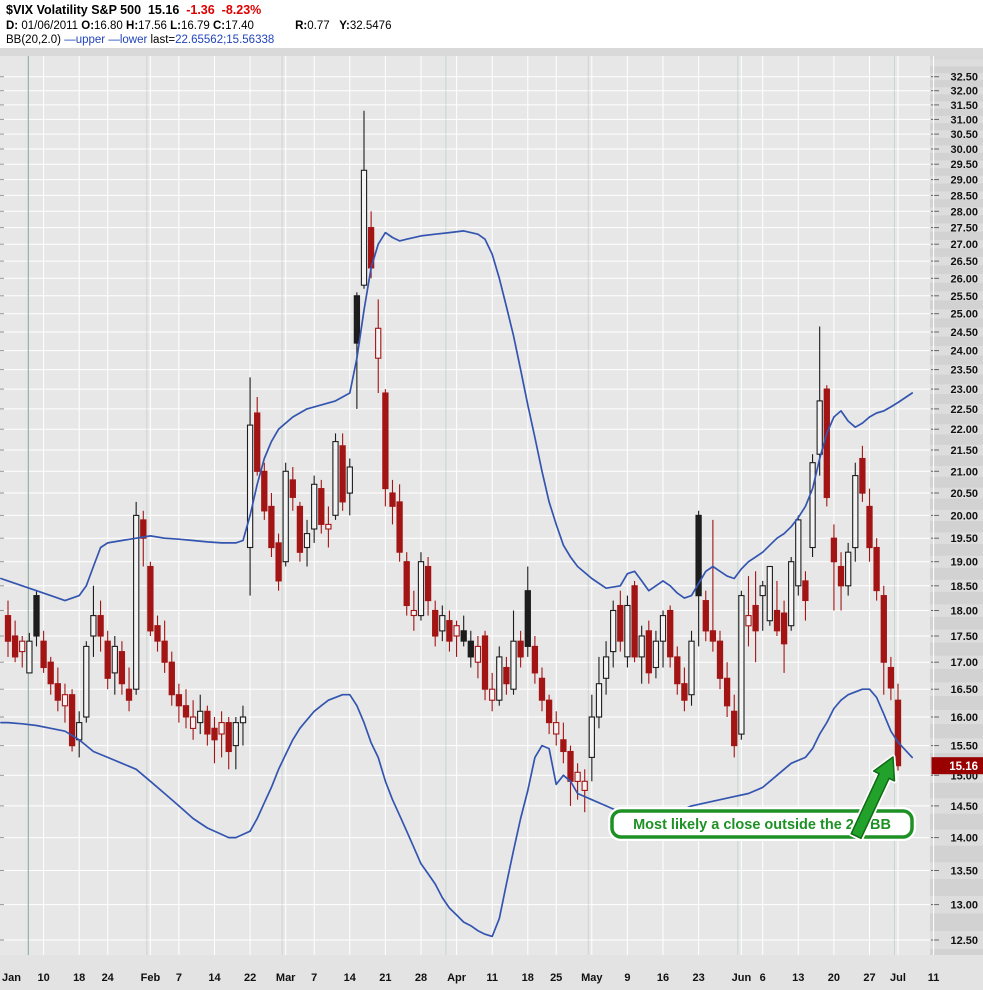  Describe the element at coordinates (798, 978) in the screenshot. I see `x-tick-label: 13` at that location.